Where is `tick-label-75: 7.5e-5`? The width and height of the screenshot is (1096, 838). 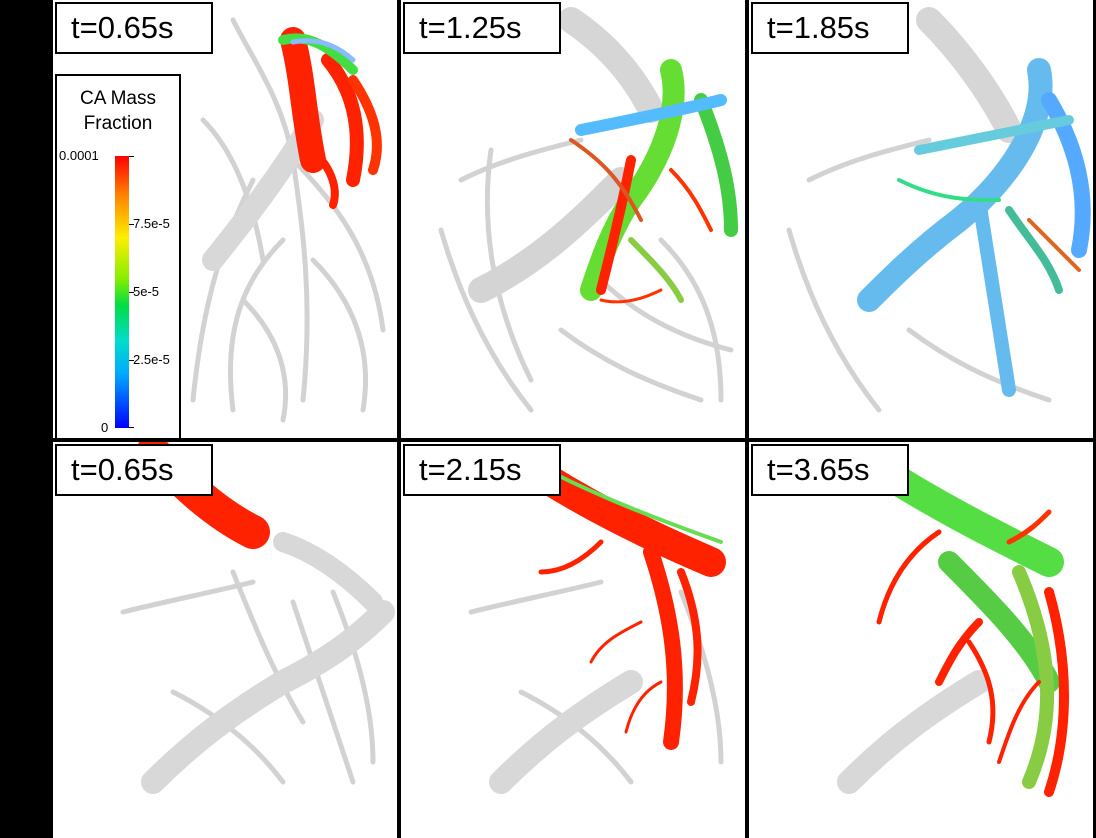 tick-label-75: 7.5e-5 is located at coordinates (151, 223).